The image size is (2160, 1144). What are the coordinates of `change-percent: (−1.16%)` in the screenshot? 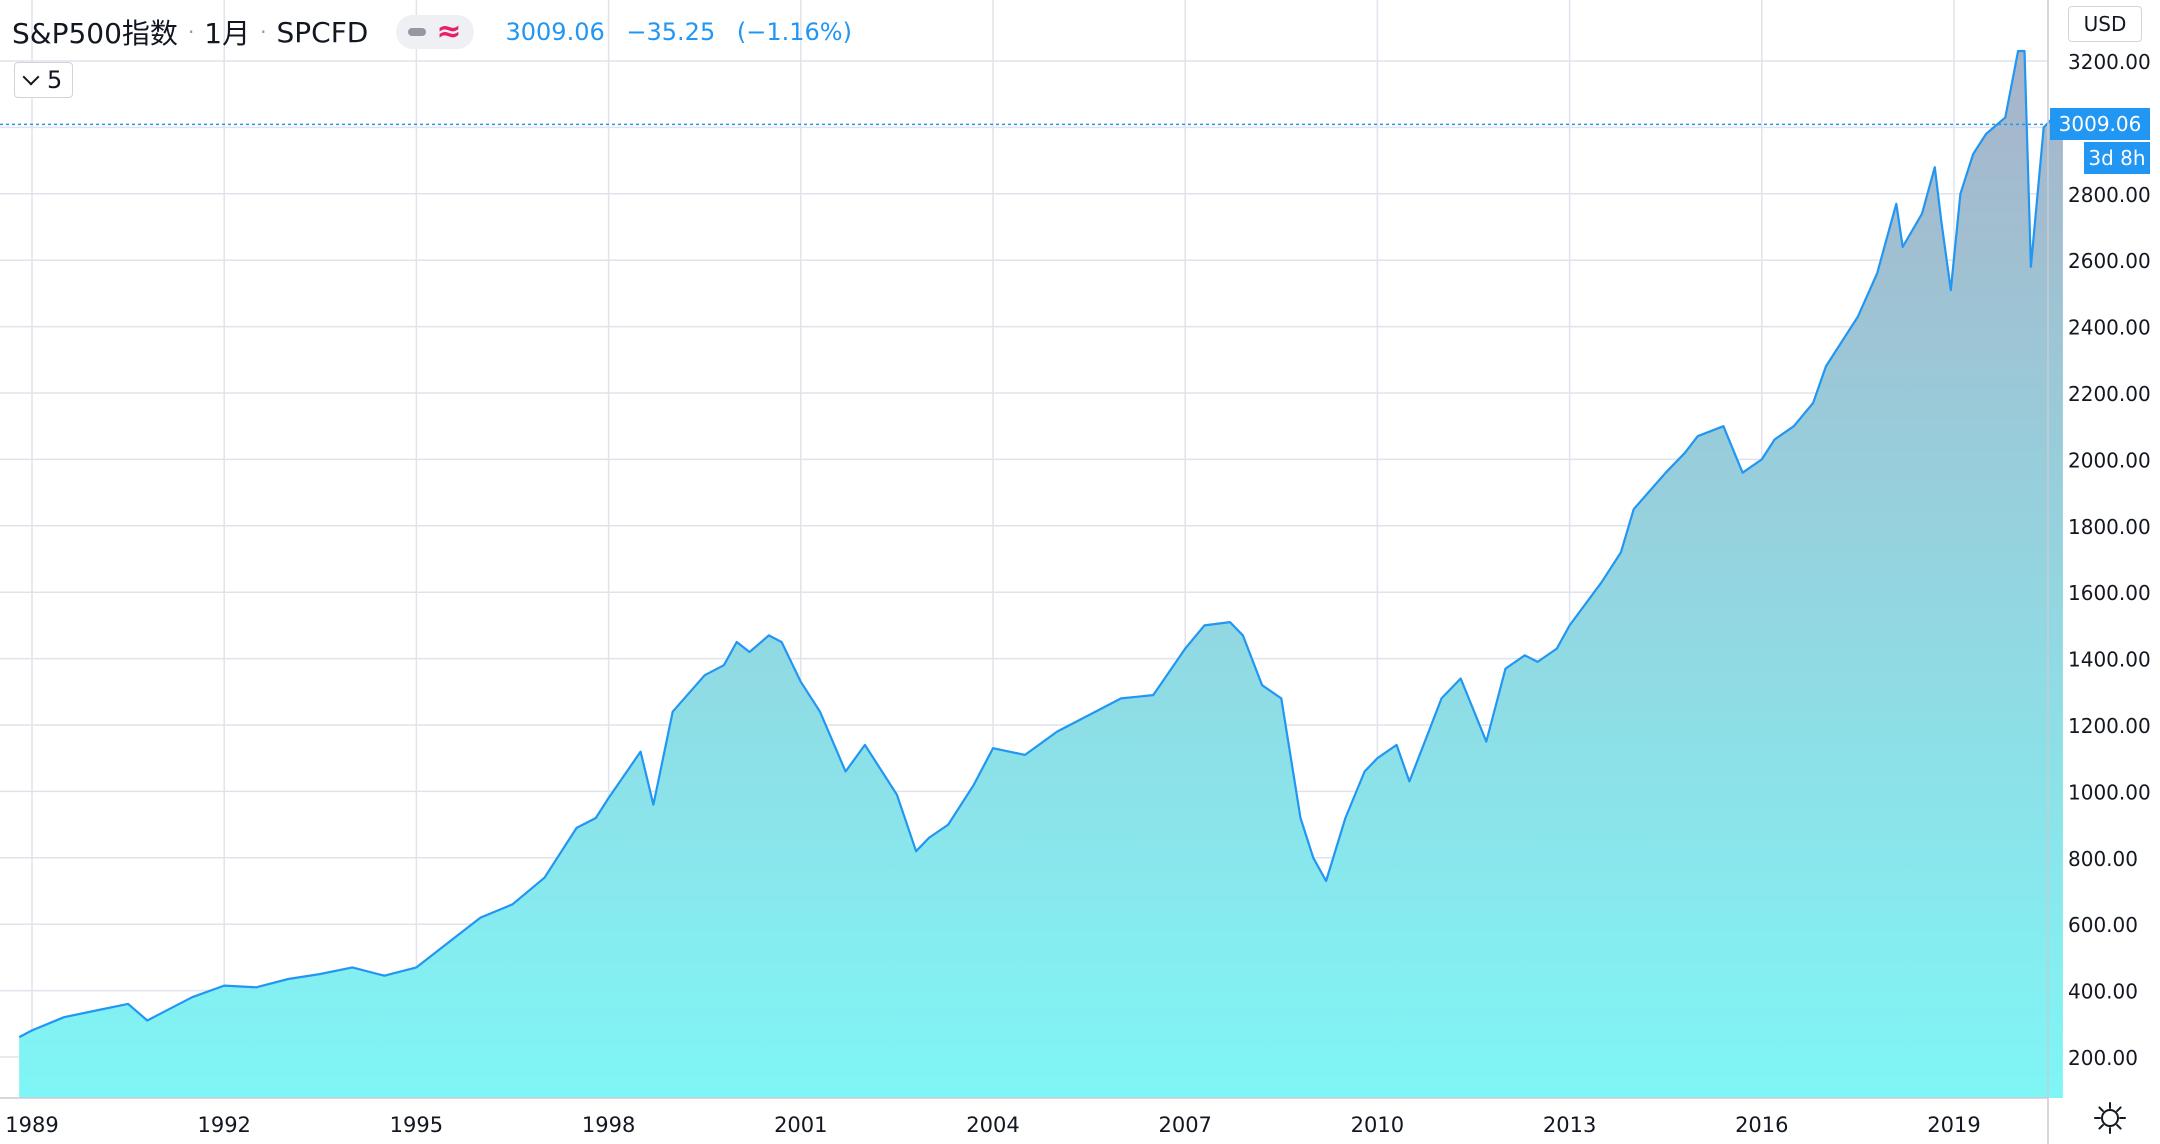 It's located at (794, 32).